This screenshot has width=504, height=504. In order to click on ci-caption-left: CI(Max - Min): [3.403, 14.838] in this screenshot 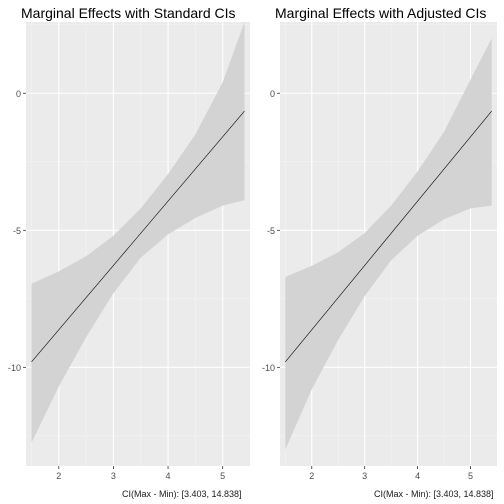, I will do `click(182, 494)`.